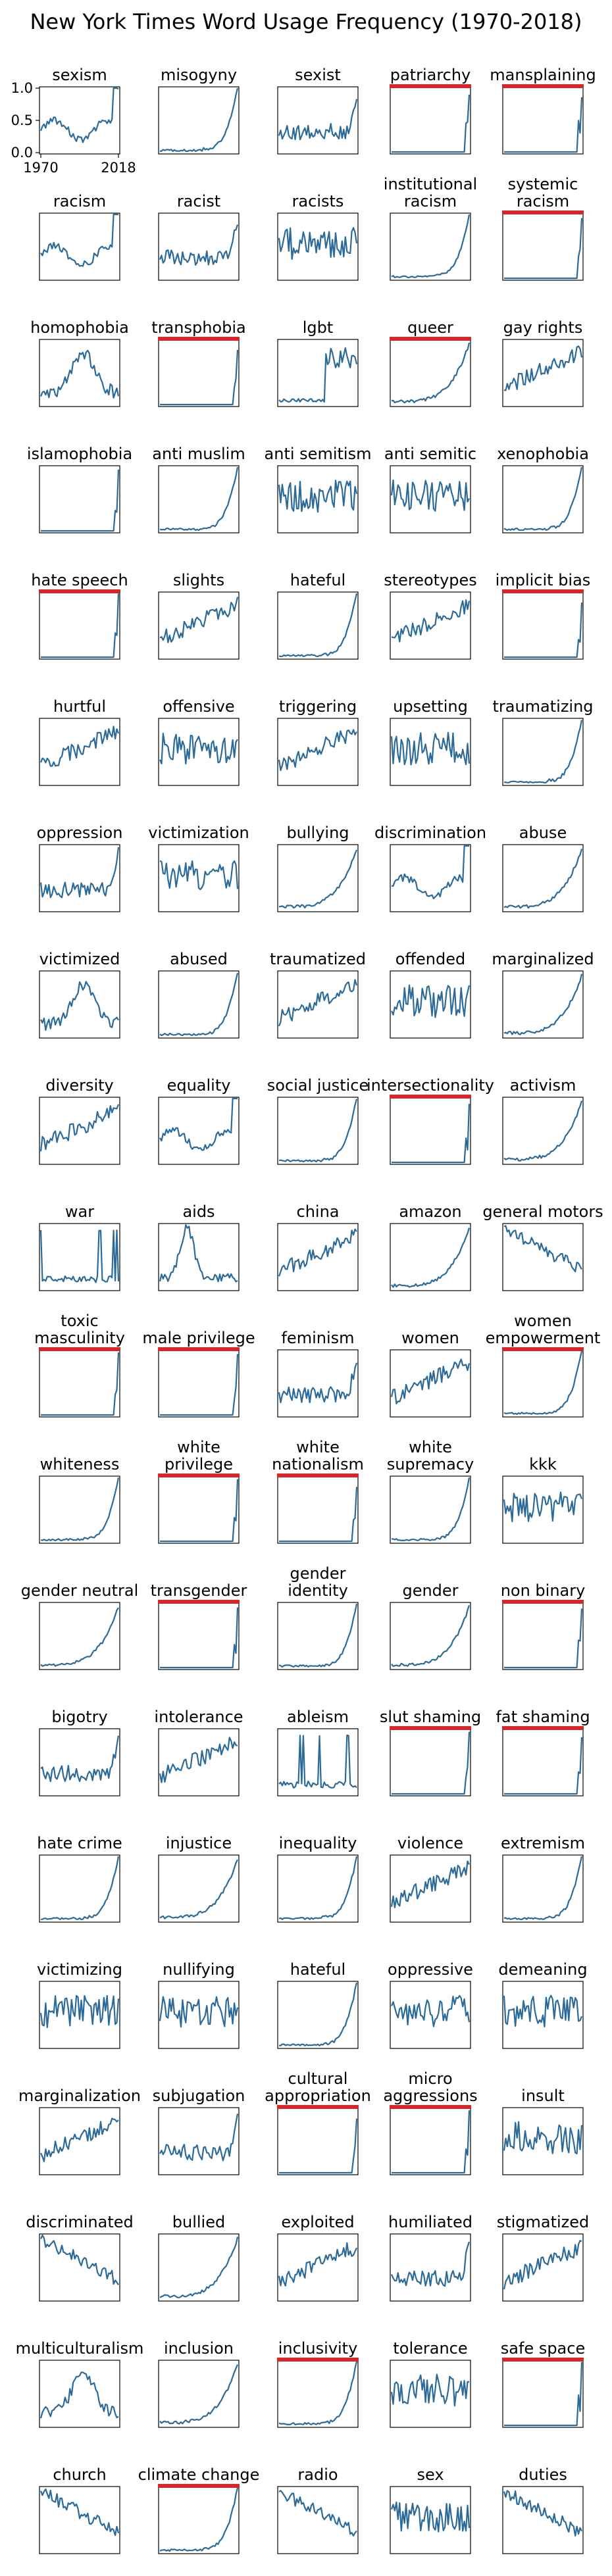 This screenshot has height=2576, width=612. I want to click on panel: racist, so click(199, 236).